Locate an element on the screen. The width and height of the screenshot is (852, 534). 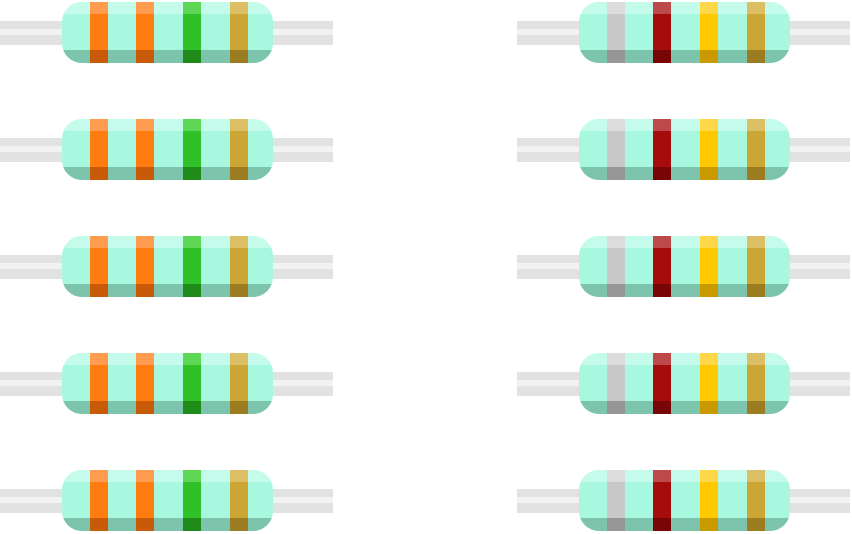
band-yellow is located at coordinates (709, 383).